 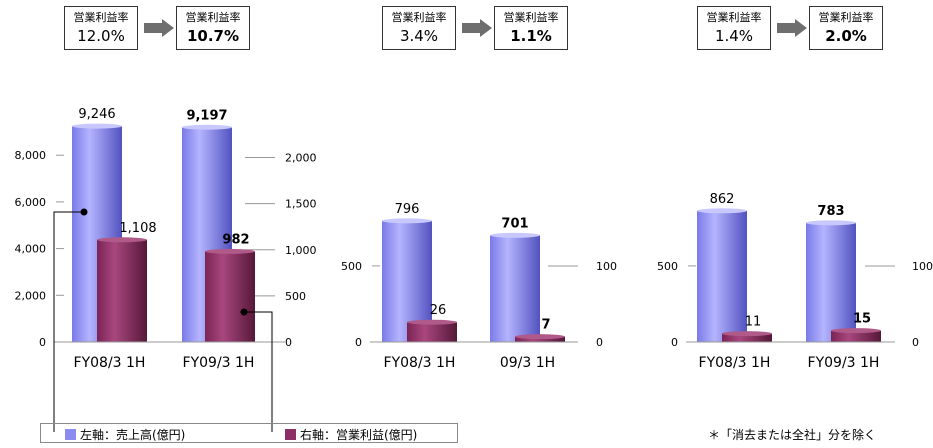 I want to click on left-axis-tick-label: 4,000, so click(x=31, y=249).